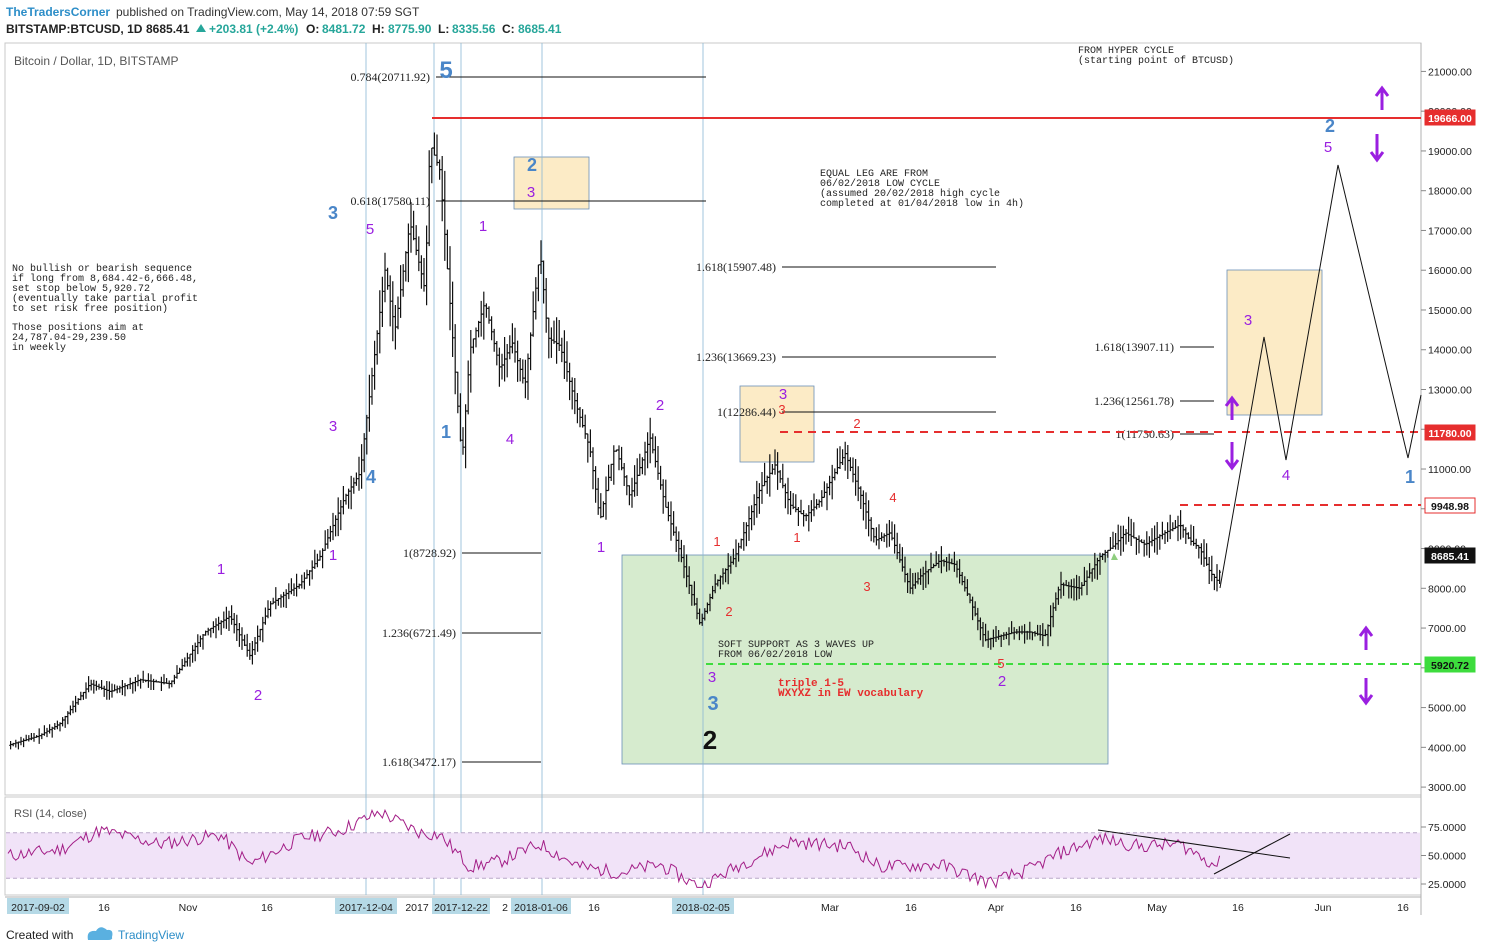 The height and width of the screenshot is (952, 1487). I want to click on price-tag-label: 11780.00, so click(1449, 434).